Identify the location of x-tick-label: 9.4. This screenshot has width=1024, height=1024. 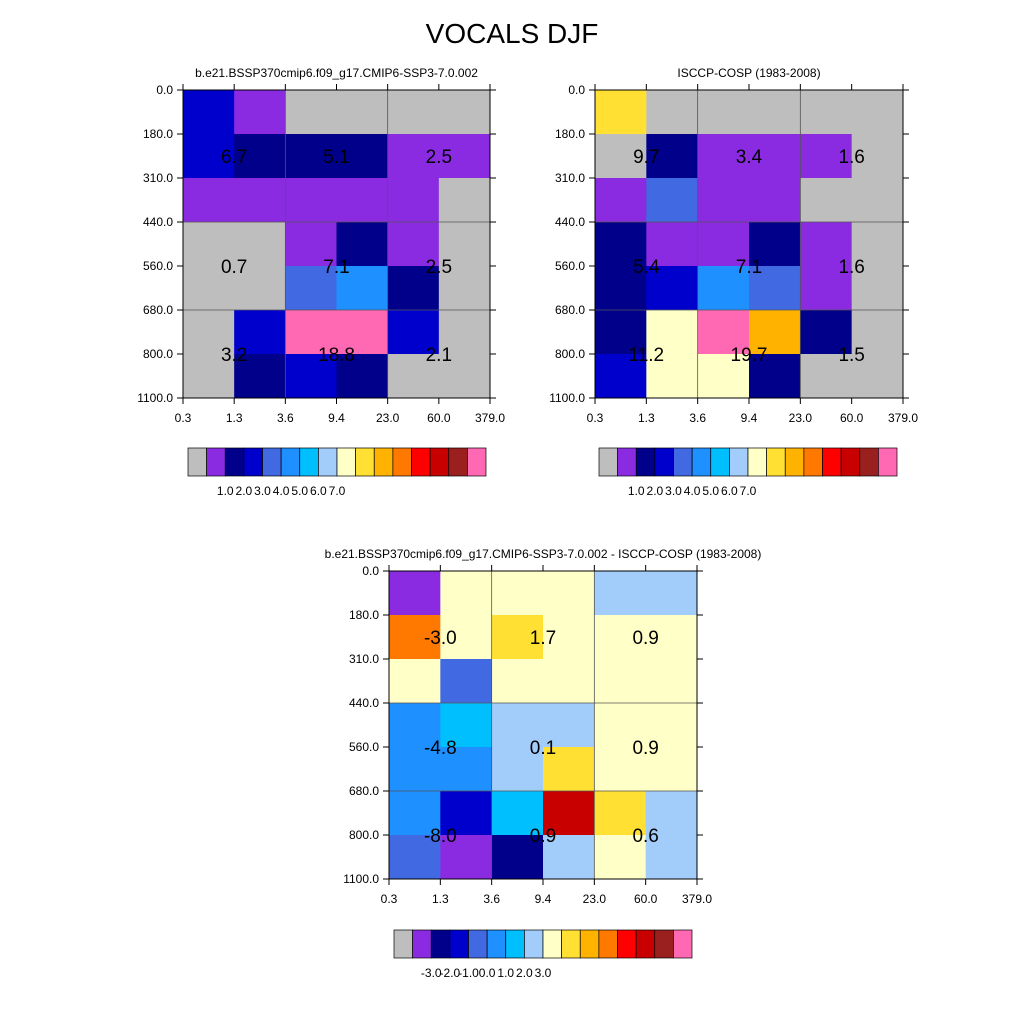
(543, 899).